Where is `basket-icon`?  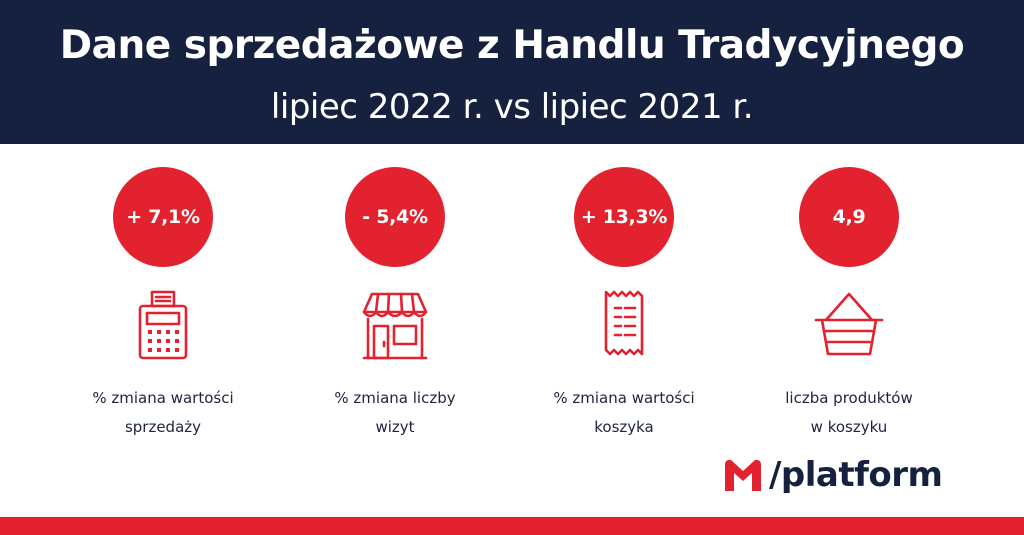 basket-icon is located at coordinates (849, 325).